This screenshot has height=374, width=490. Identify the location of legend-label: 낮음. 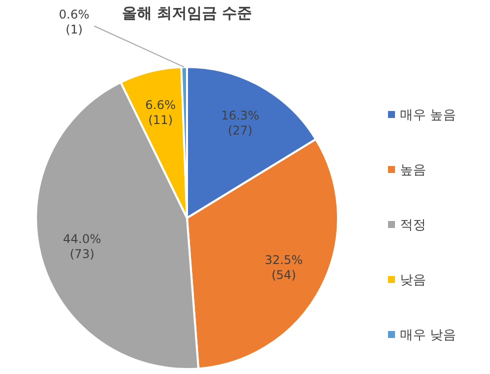
(413, 280).